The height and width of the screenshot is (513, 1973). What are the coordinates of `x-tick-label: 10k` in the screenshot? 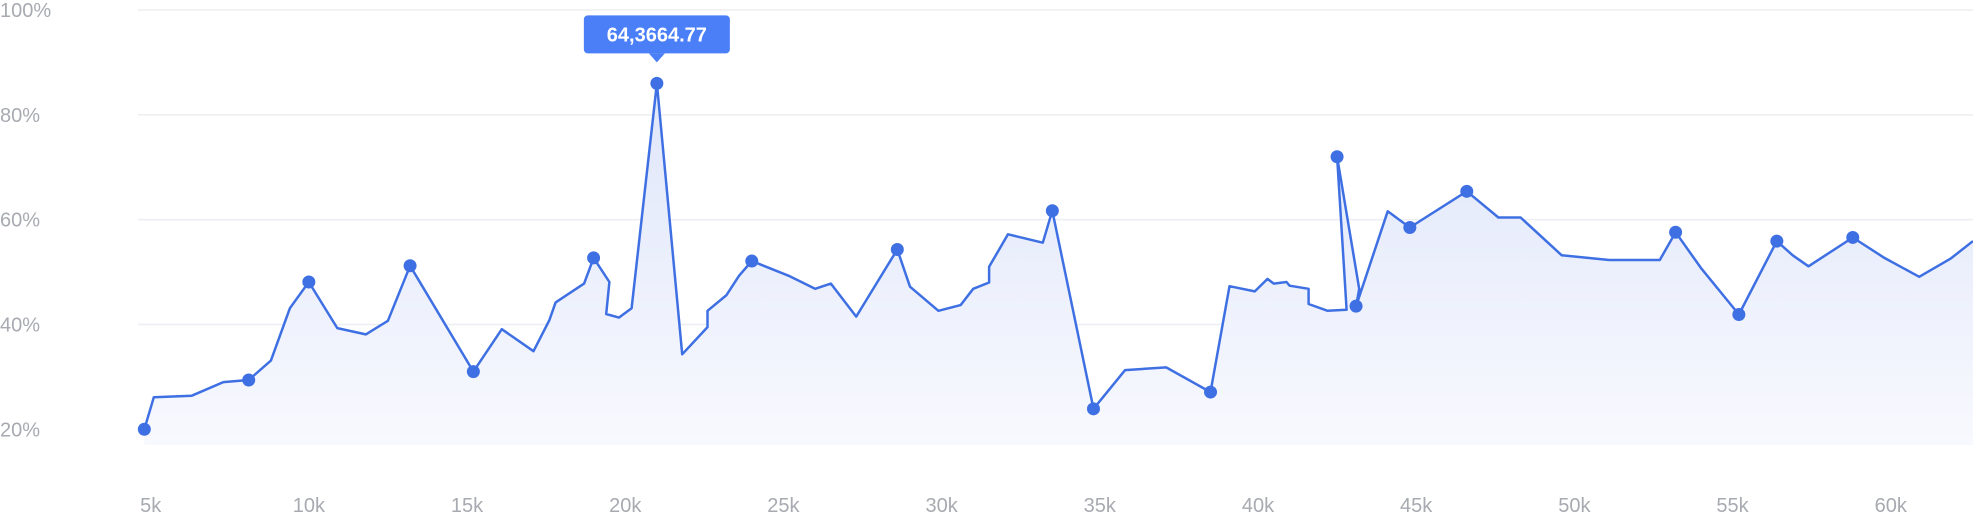 It's located at (309, 504).